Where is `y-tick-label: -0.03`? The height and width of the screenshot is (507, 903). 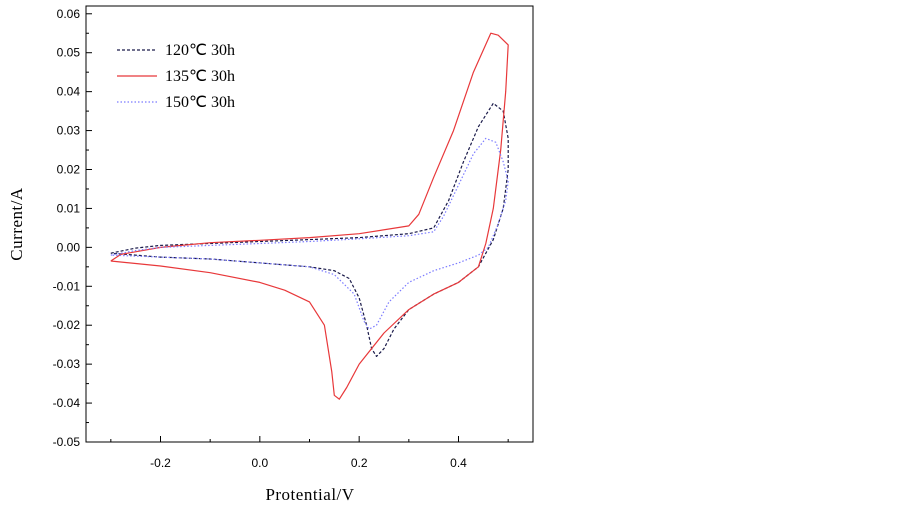 y-tick-label: -0.03 is located at coordinates (67, 364).